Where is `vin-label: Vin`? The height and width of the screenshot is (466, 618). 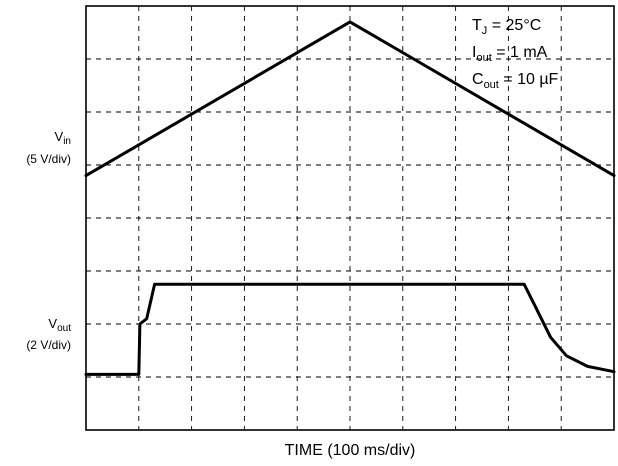
vin-label: Vin is located at coordinates (63, 138).